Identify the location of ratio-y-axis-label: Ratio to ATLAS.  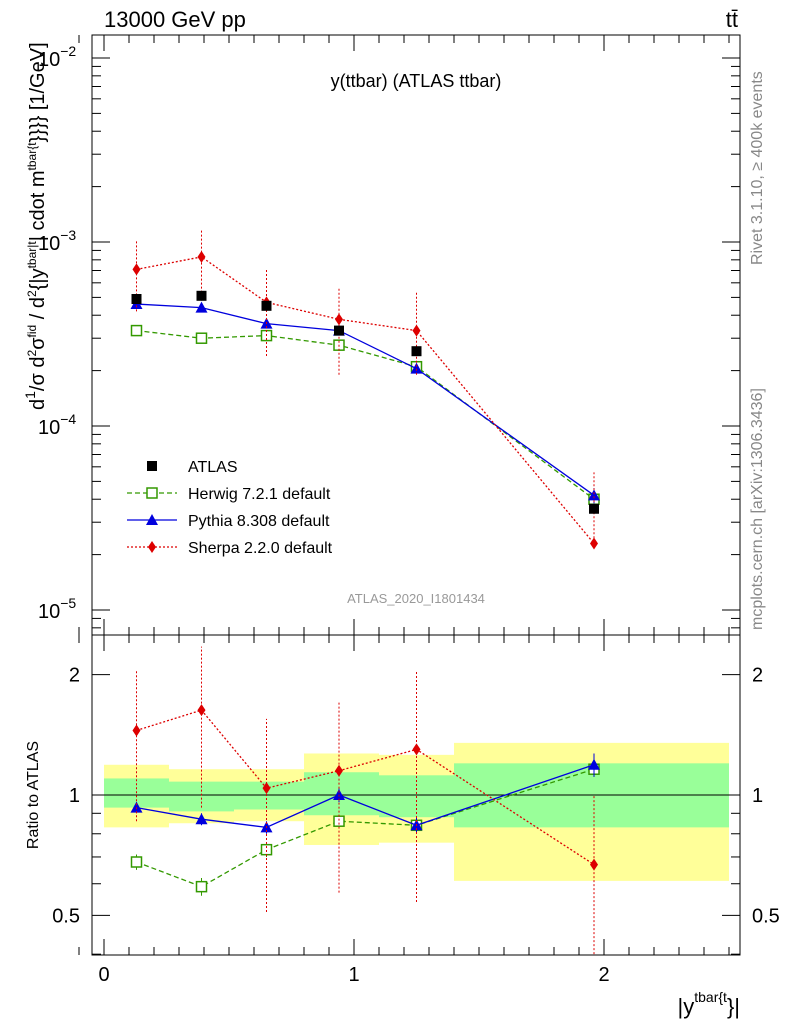
(33, 795).